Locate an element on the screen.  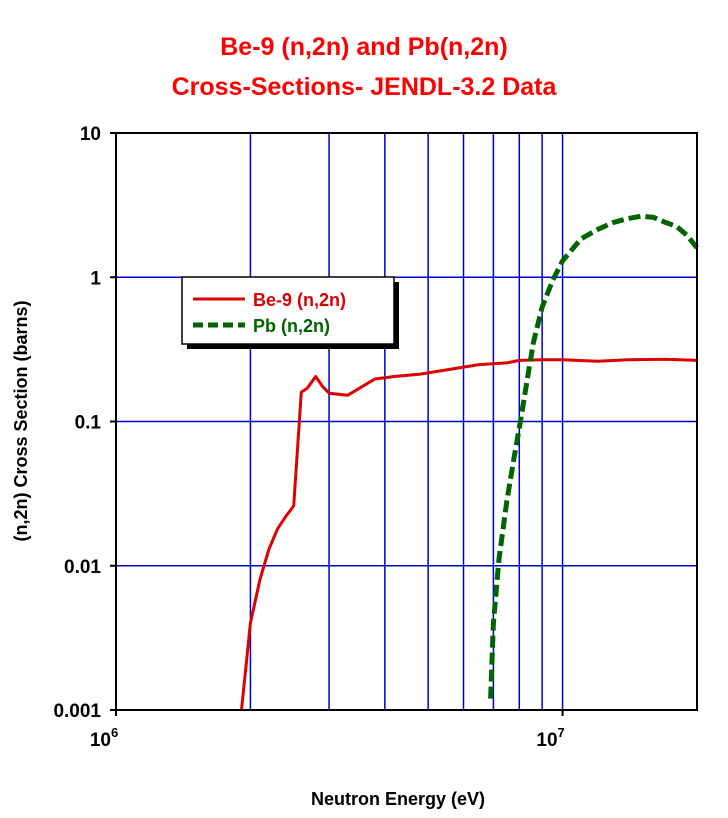
legend-label-pb: Pb (n,2n) is located at coordinates (291, 326).